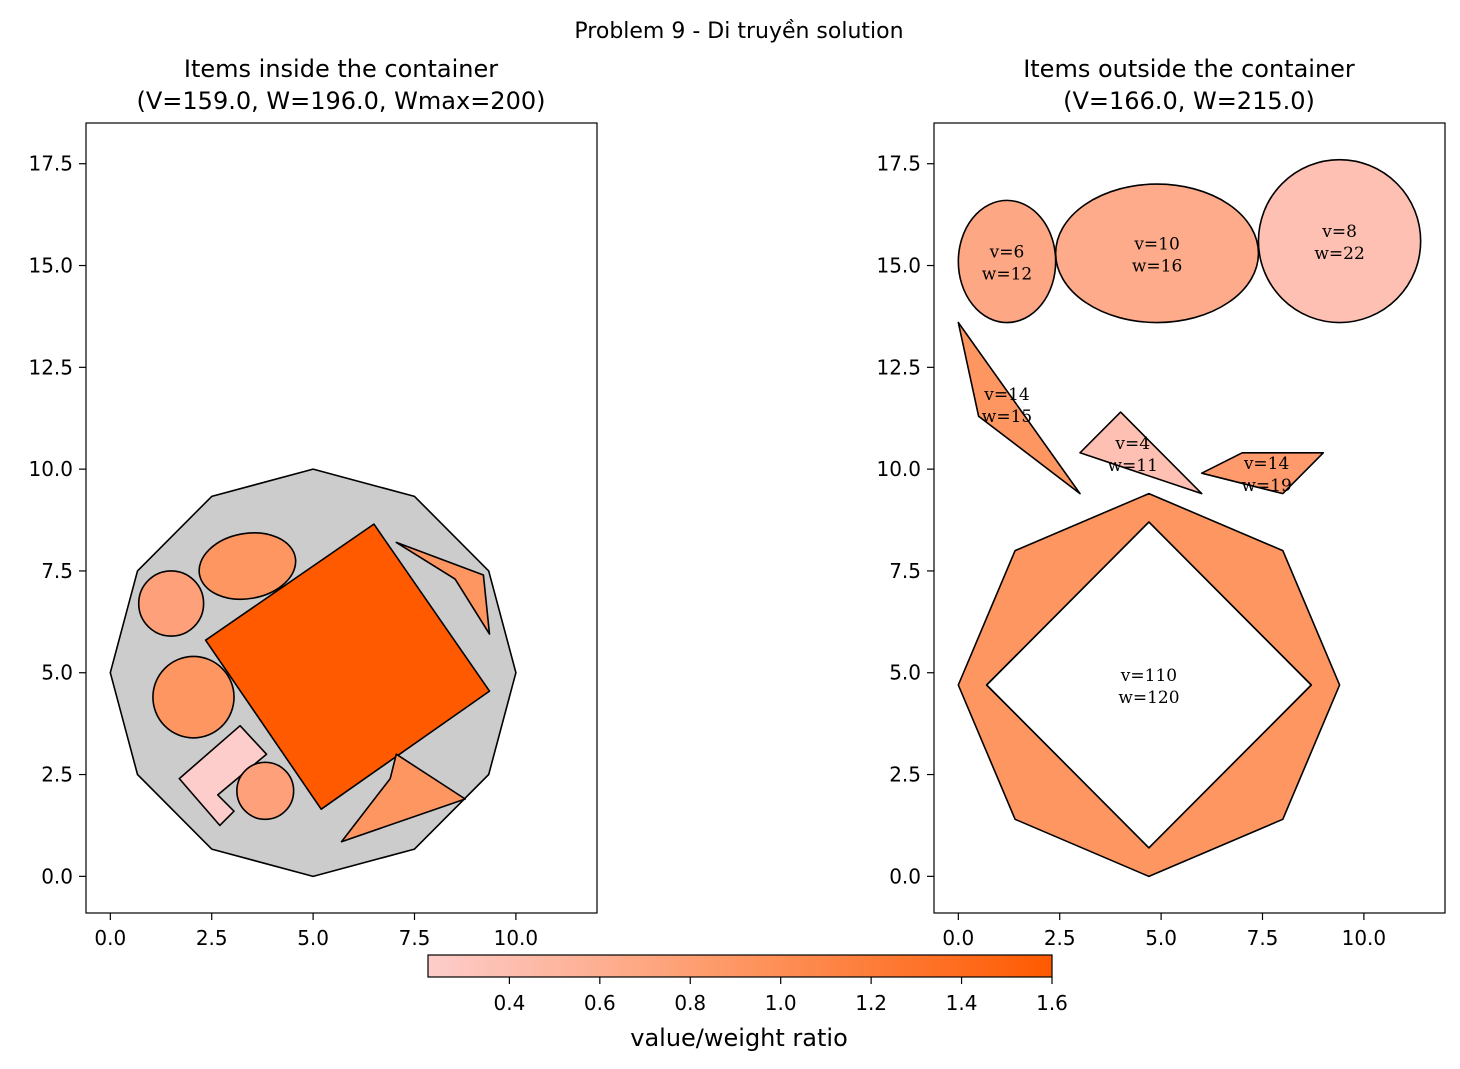 This screenshot has width=1460, height=1069. Describe the element at coordinates (1006, 395) in the screenshot. I see `right-item-4-value-label: v=14` at that location.